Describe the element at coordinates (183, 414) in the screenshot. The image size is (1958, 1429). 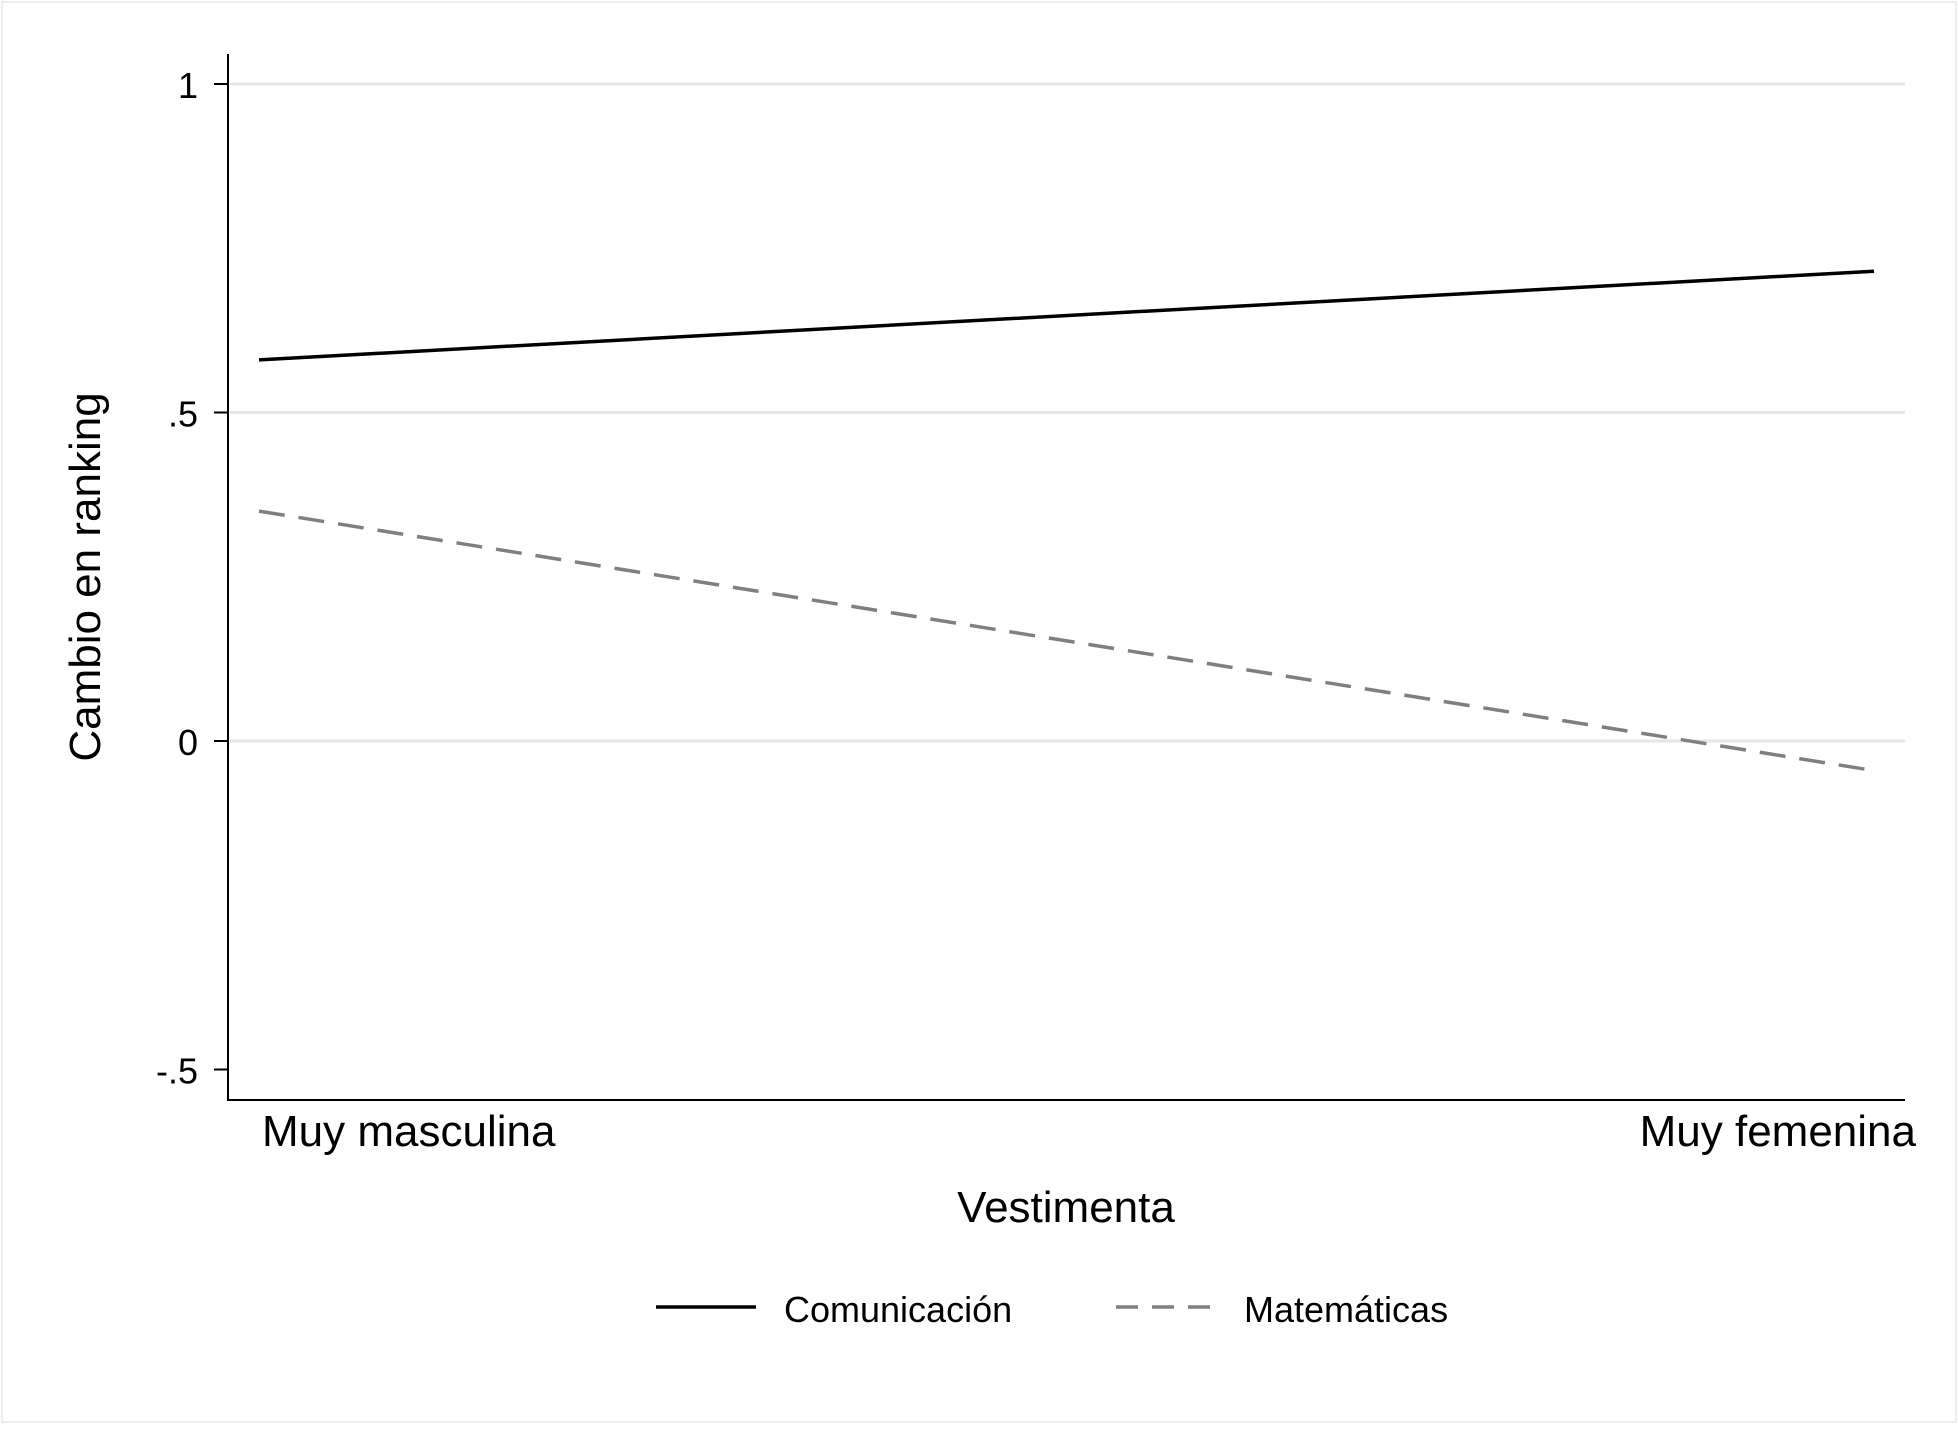
I see `y-tick-label: .5` at that location.